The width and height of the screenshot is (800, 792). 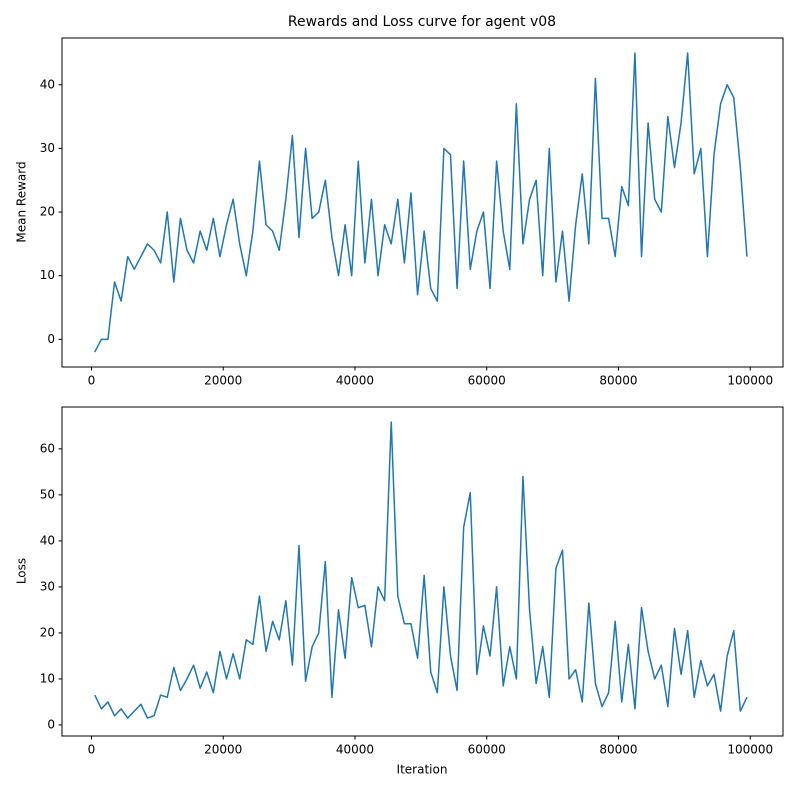 I want to click on x-axis-label: Iteration, so click(x=422, y=770).